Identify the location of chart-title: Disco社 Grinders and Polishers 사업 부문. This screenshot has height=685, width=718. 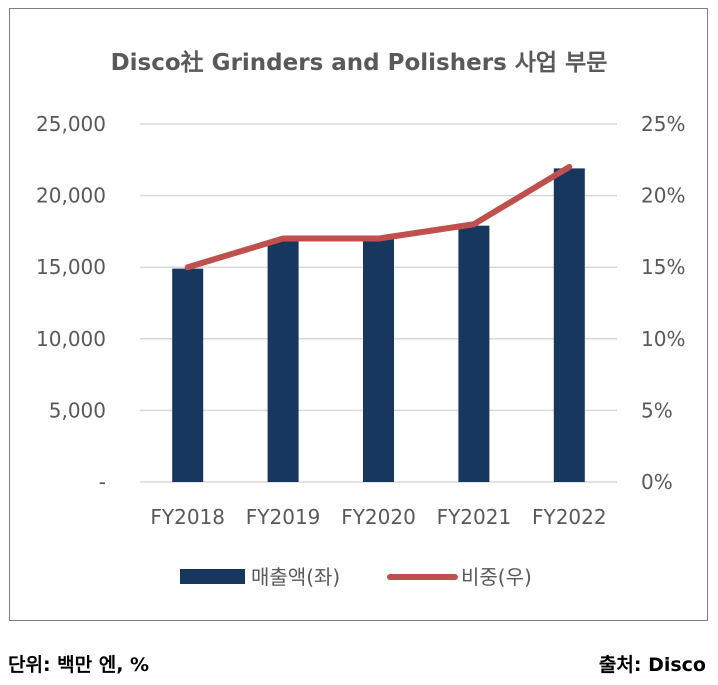
(359, 62).